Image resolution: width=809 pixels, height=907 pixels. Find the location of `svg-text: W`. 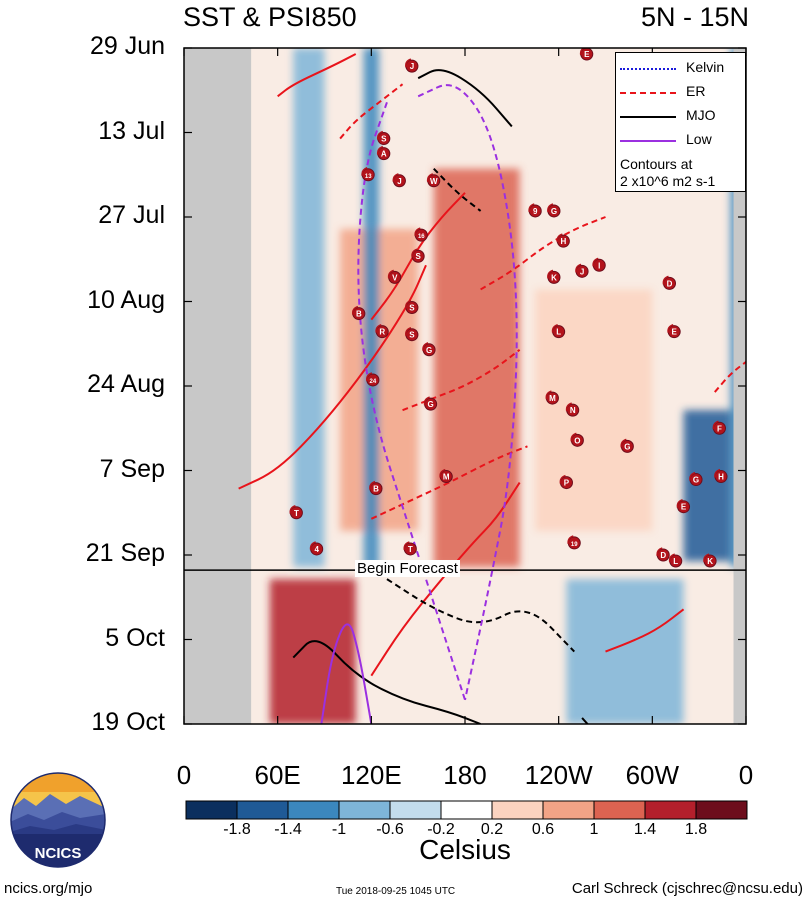

svg-text: W is located at coordinates (434, 181).